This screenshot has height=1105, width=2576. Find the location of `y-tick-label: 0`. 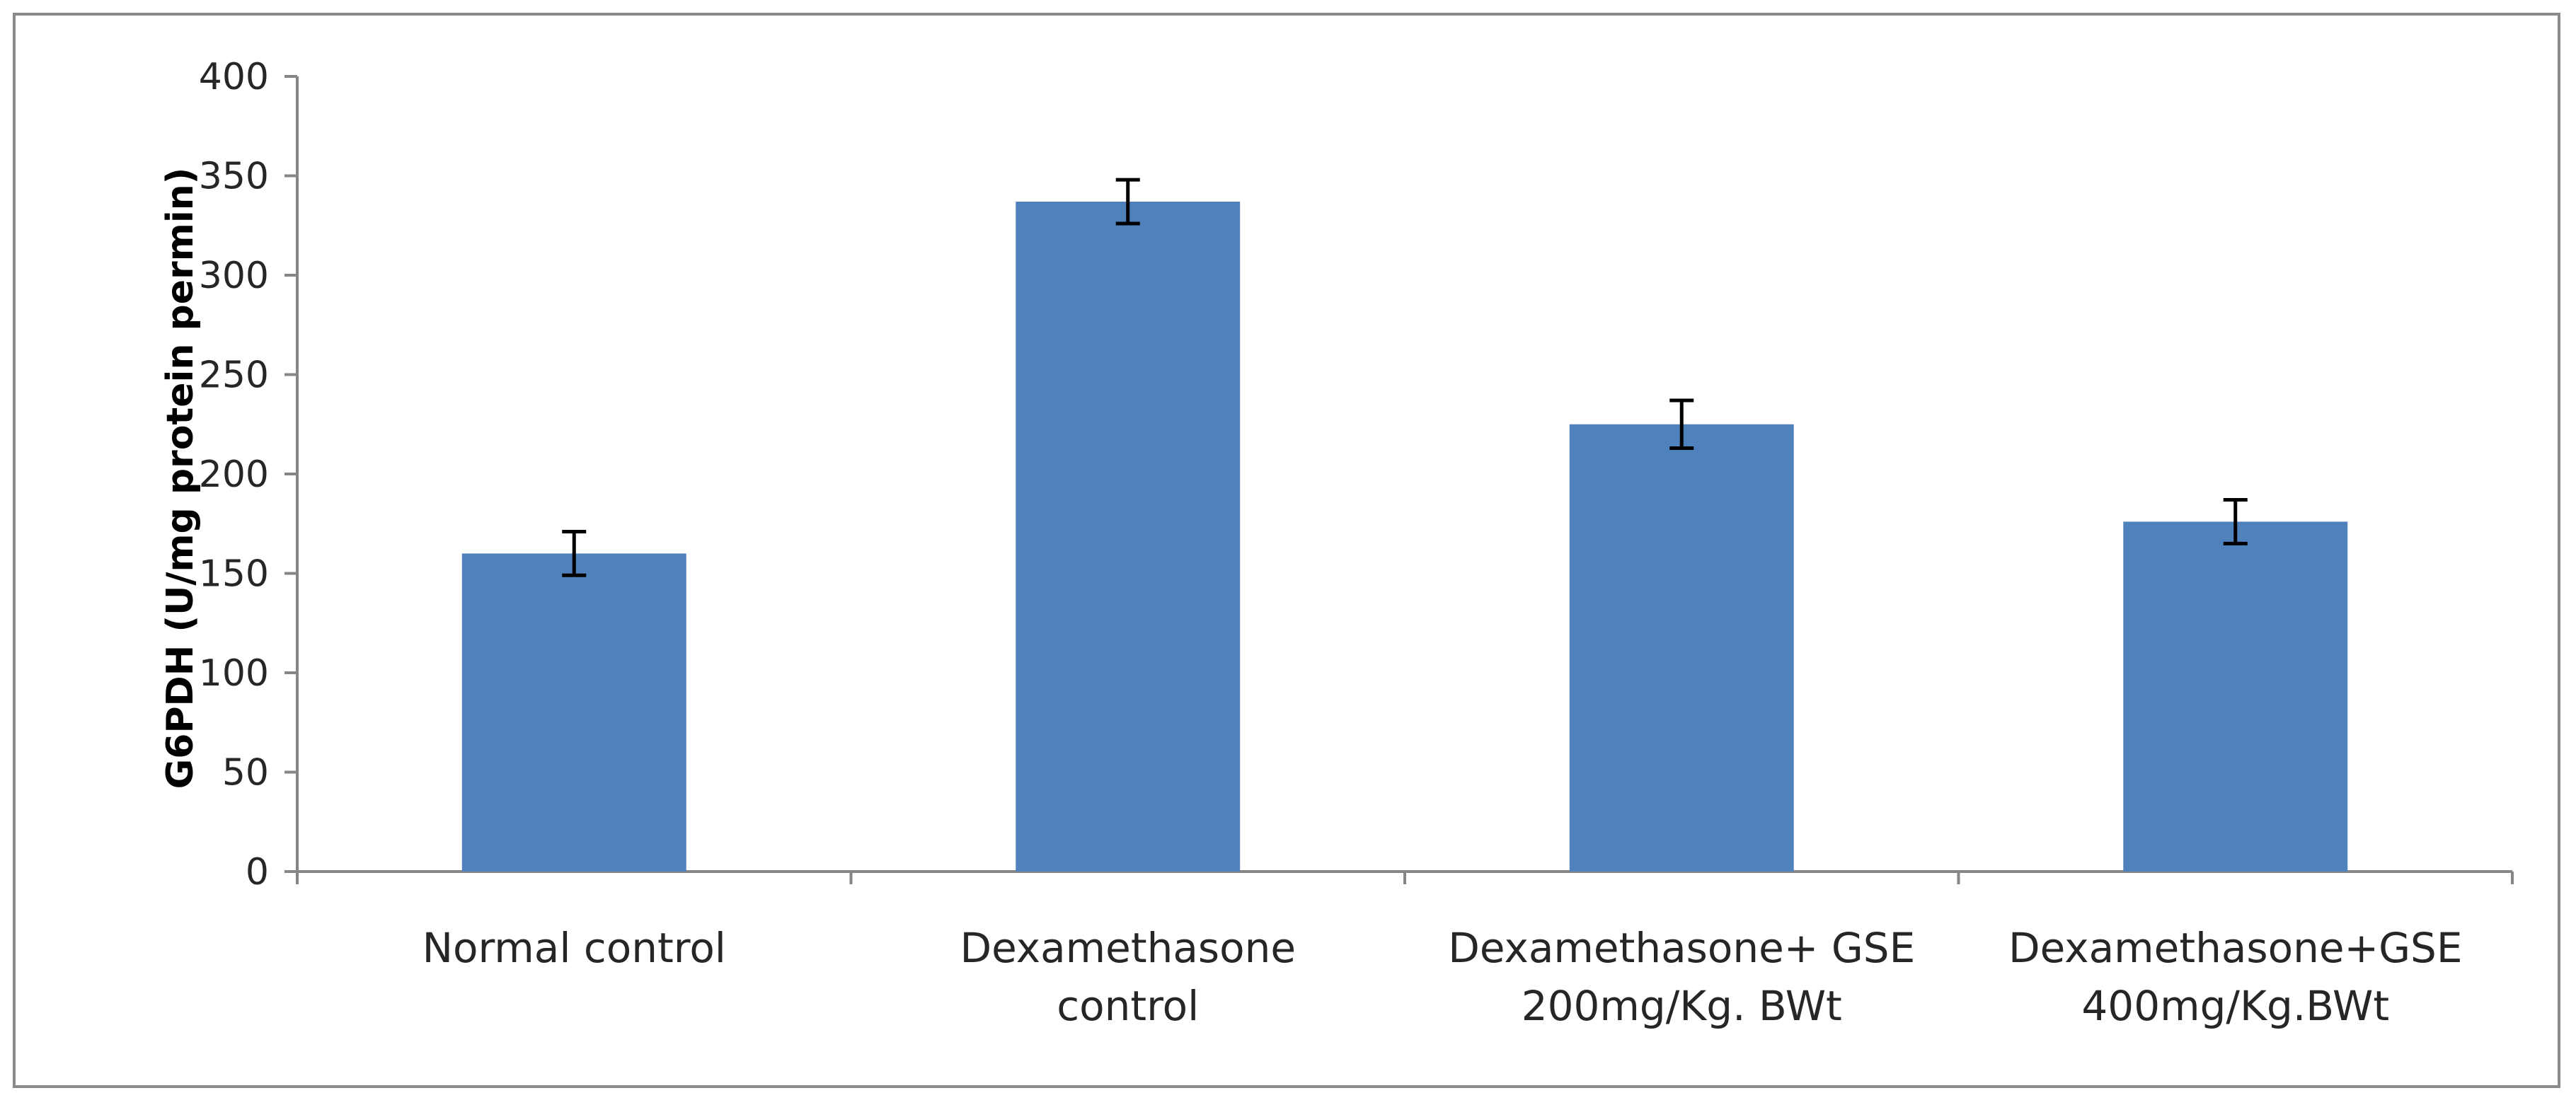

y-tick-label: 0 is located at coordinates (258, 872).